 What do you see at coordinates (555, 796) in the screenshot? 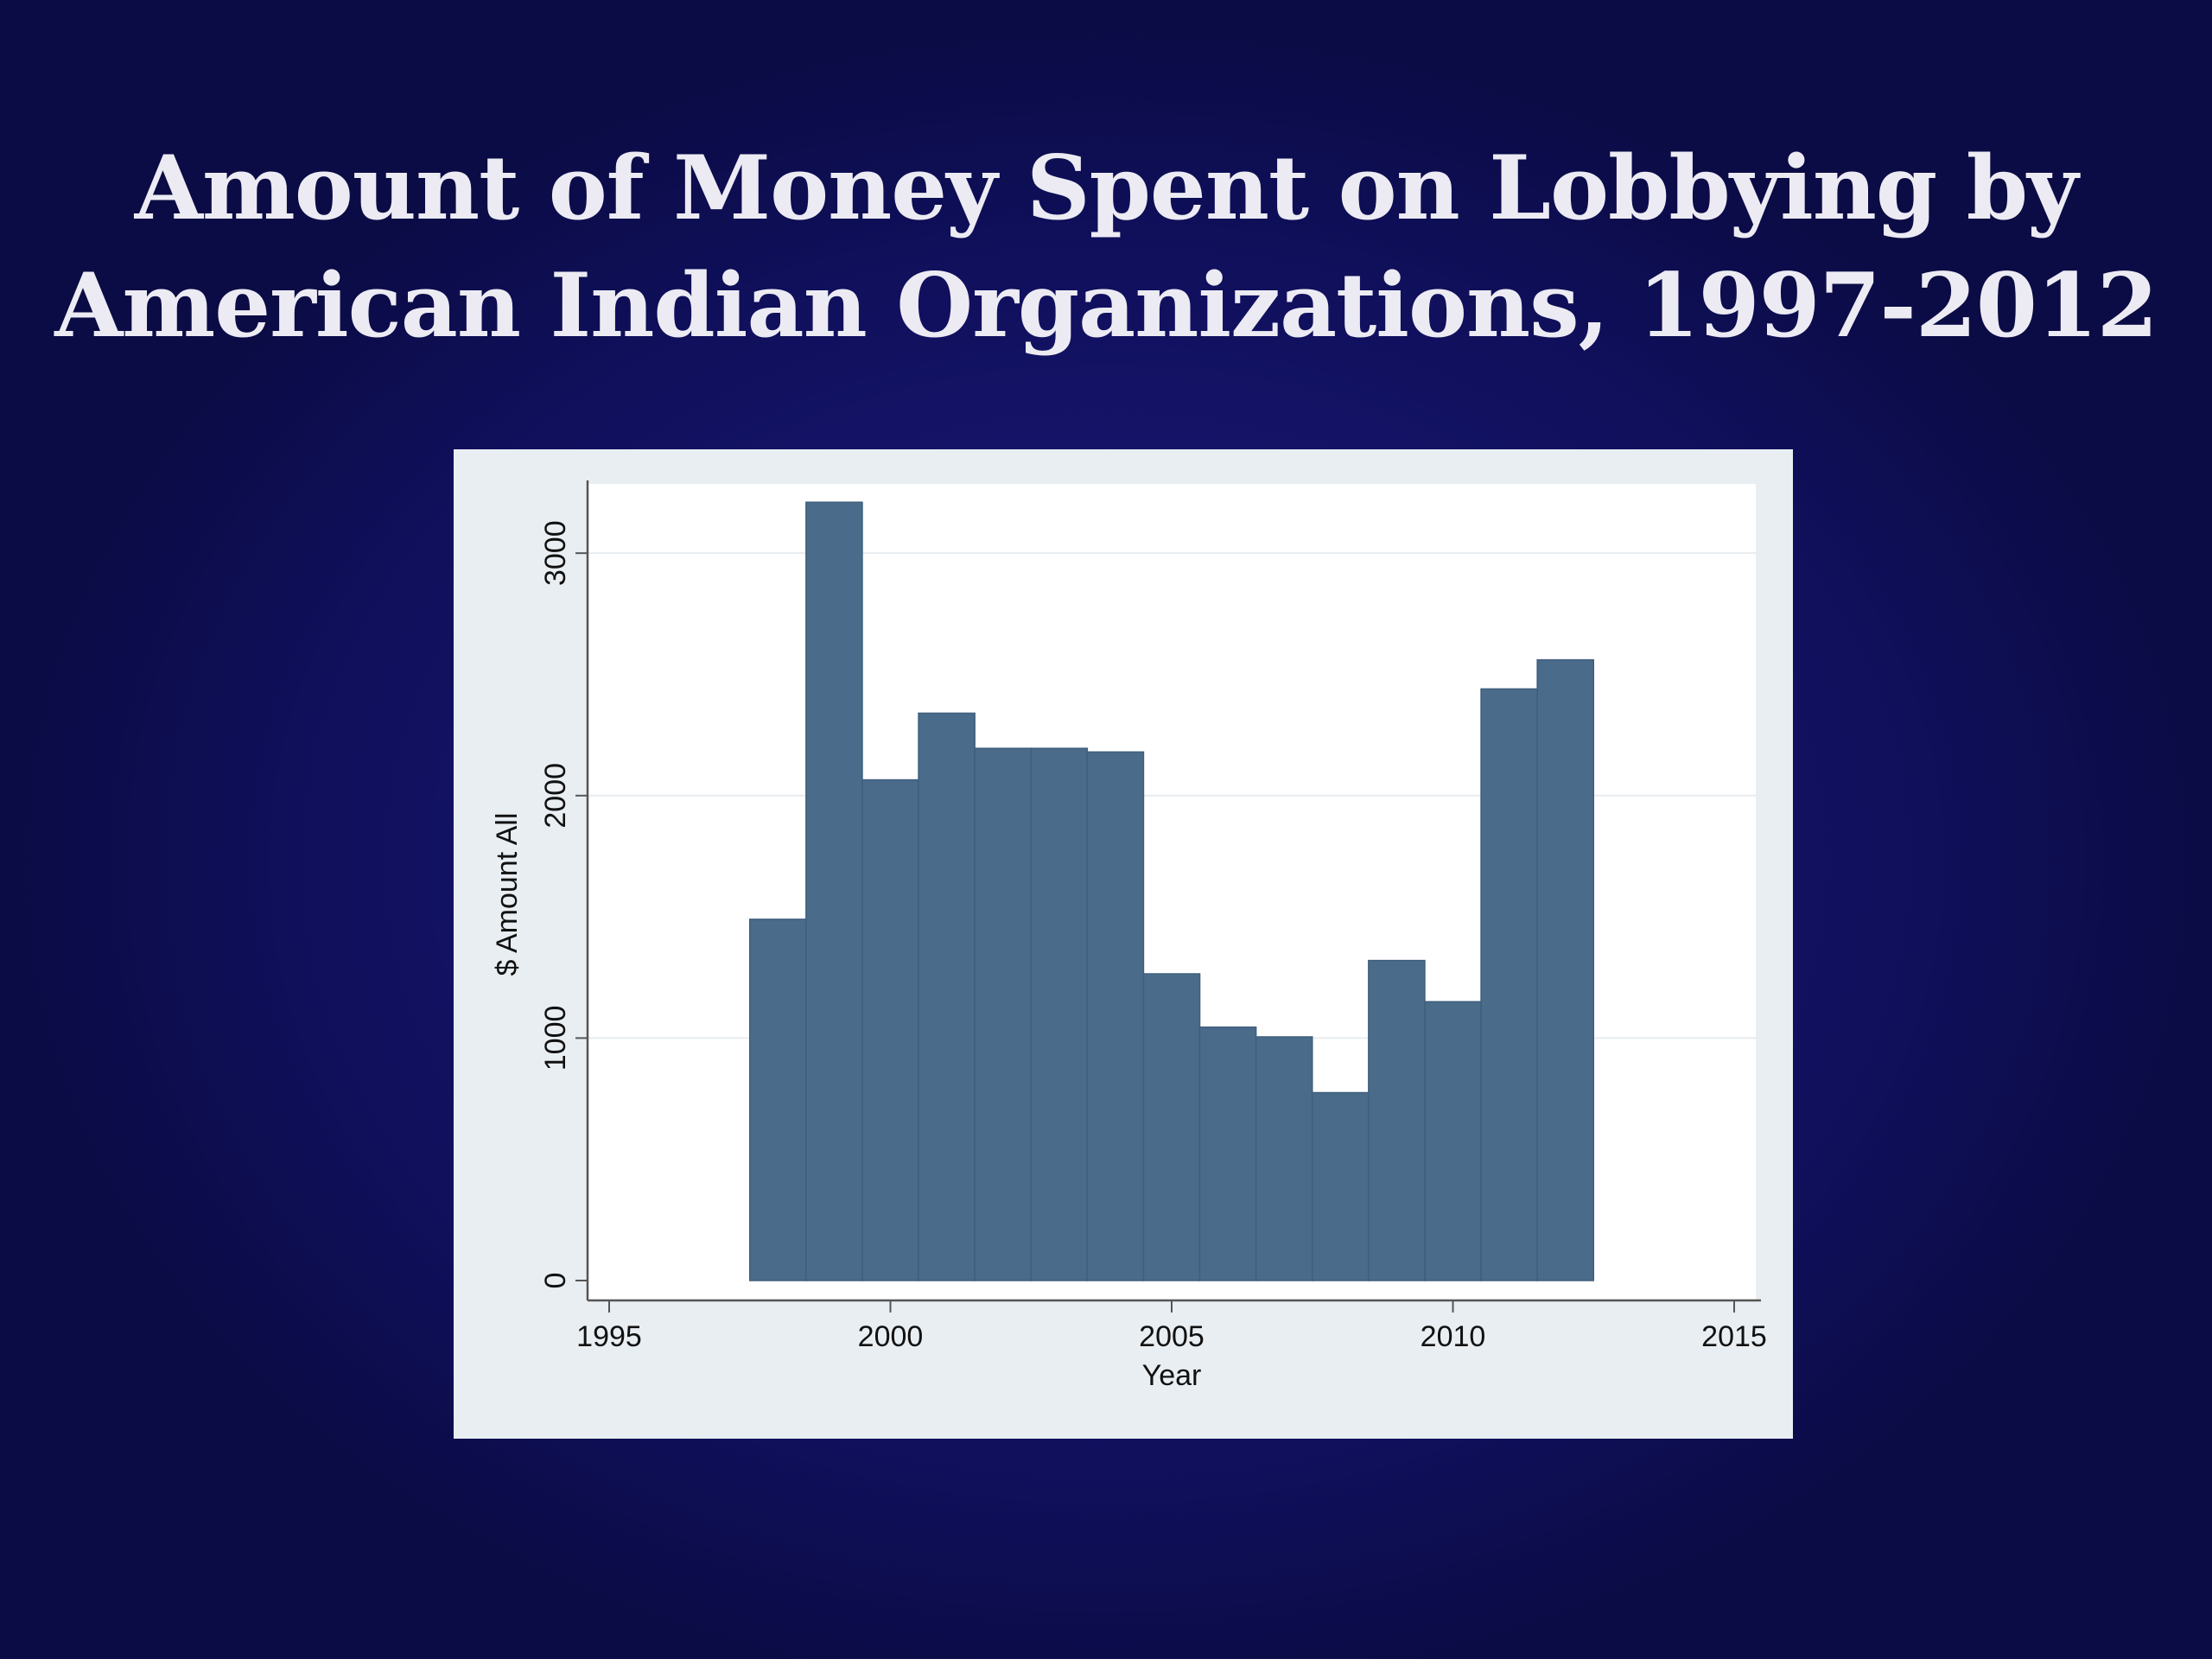
I see `y-tick-label: 2000` at bounding box center [555, 796].